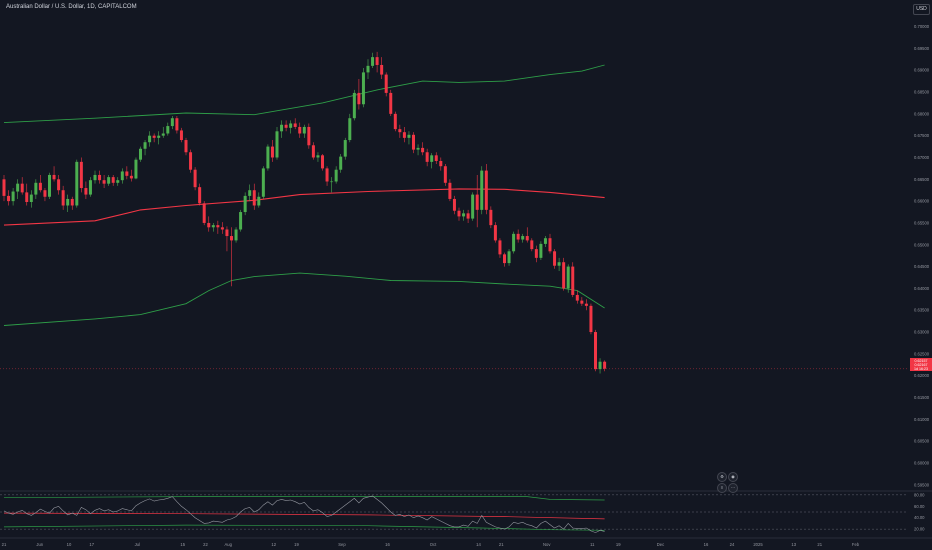 The width and height of the screenshot is (932, 550). Describe the element at coordinates (922, 201) in the screenshot. I see `price-tick-label: 0.66000` at that location.